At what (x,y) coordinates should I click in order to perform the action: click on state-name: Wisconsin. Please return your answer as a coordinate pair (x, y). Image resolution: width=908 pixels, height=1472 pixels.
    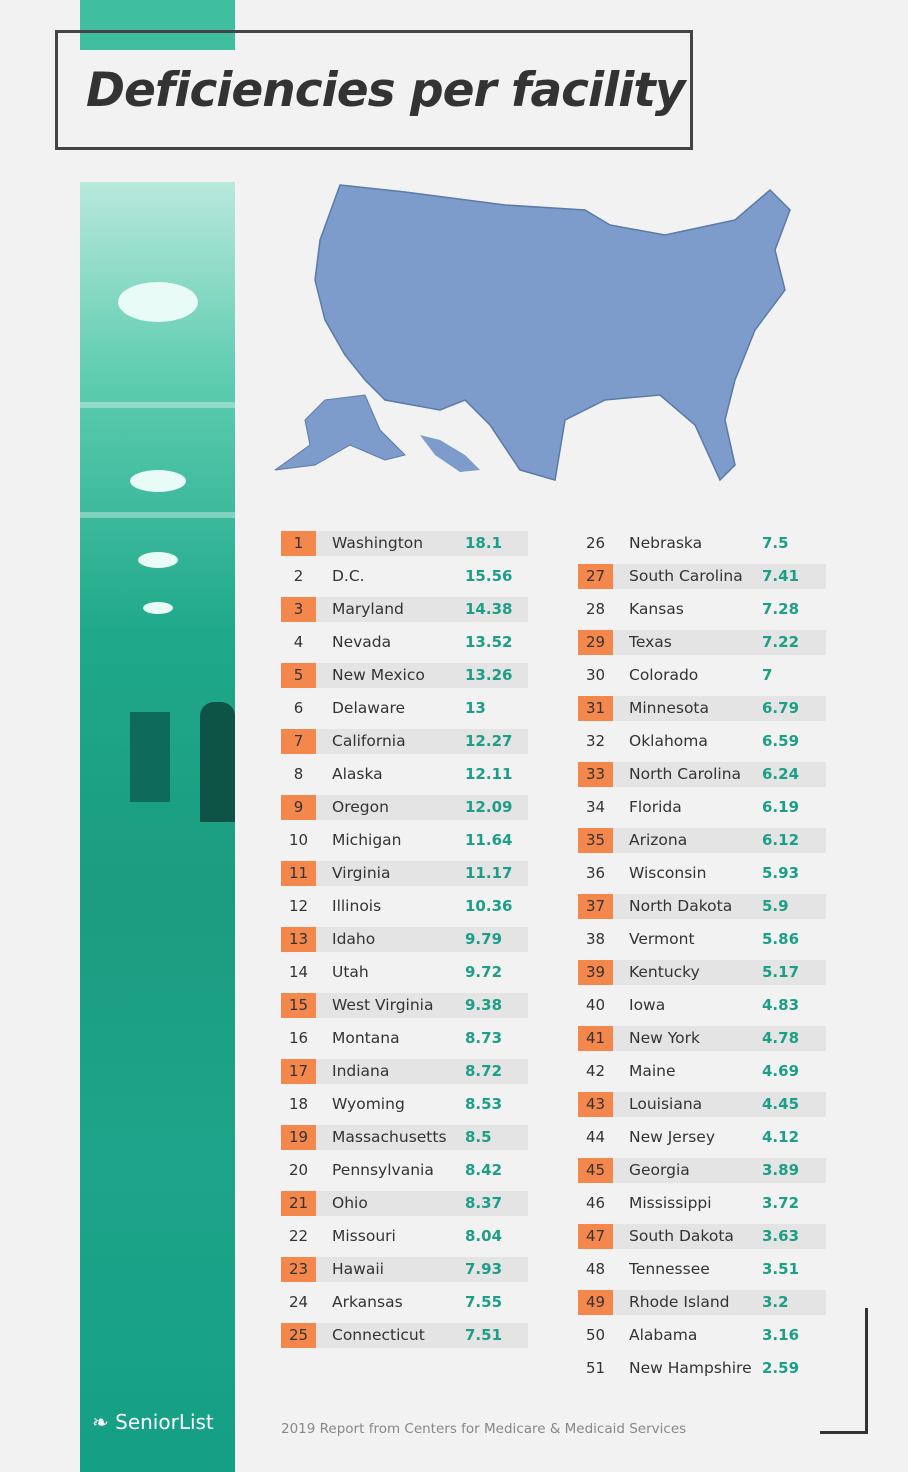
    Looking at the image, I should click on (668, 873).